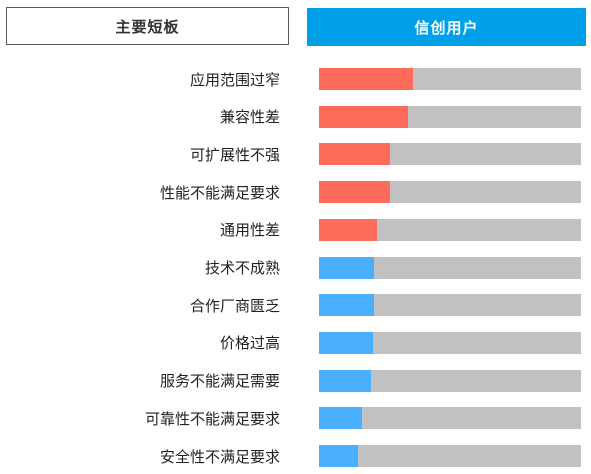 This screenshot has height=474, width=591. I want to click on row-label: 安全性不满足要求, so click(219, 456).